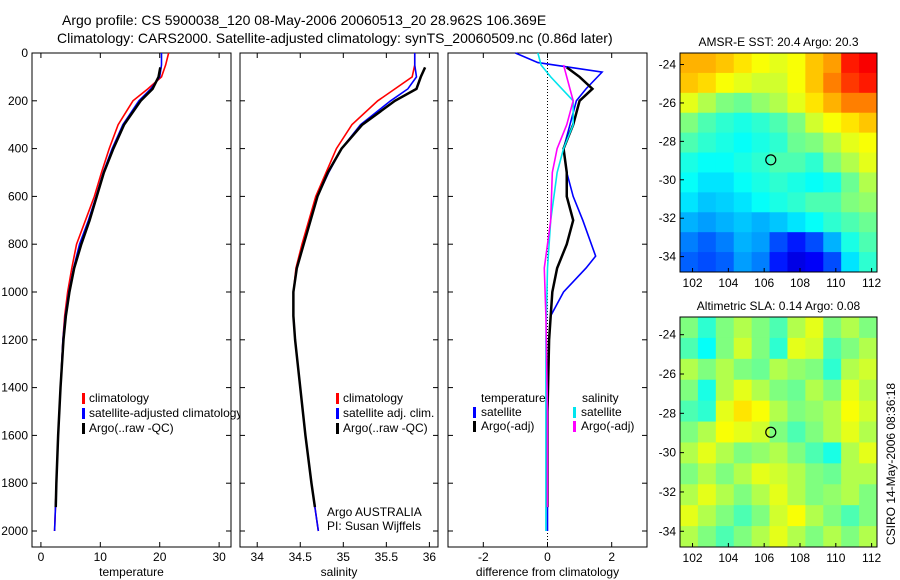 The image size is (900, 580). Describe the element at coordinates (778, 162) in the screenshot. I see `map-frame` at that location.